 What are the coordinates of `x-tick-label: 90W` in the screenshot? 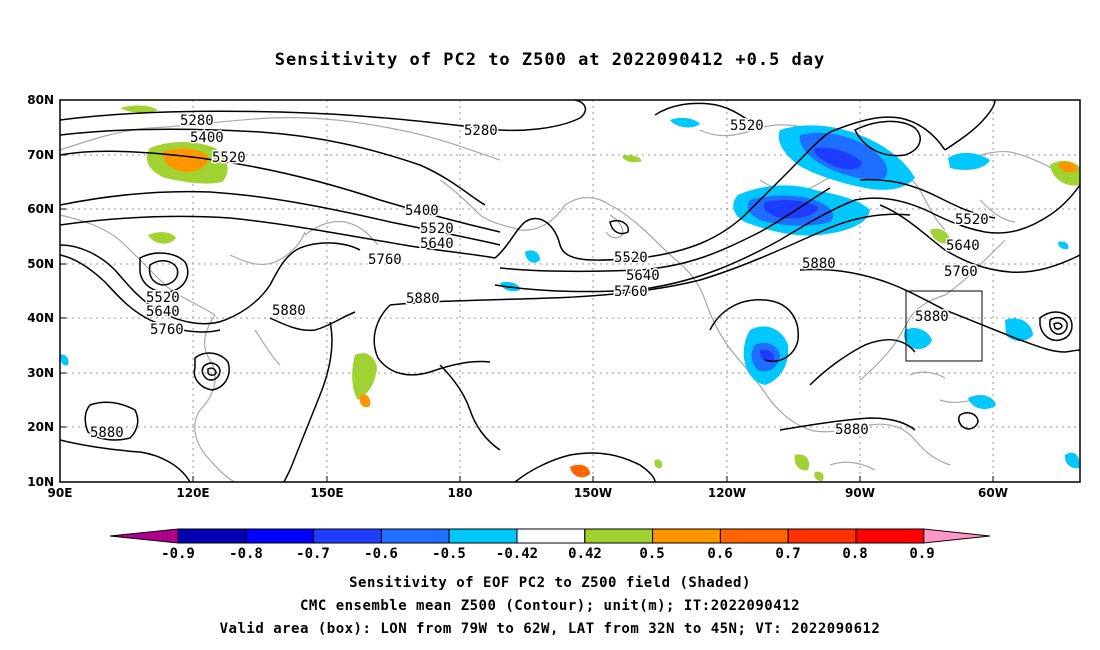 It's located at (860, 493).